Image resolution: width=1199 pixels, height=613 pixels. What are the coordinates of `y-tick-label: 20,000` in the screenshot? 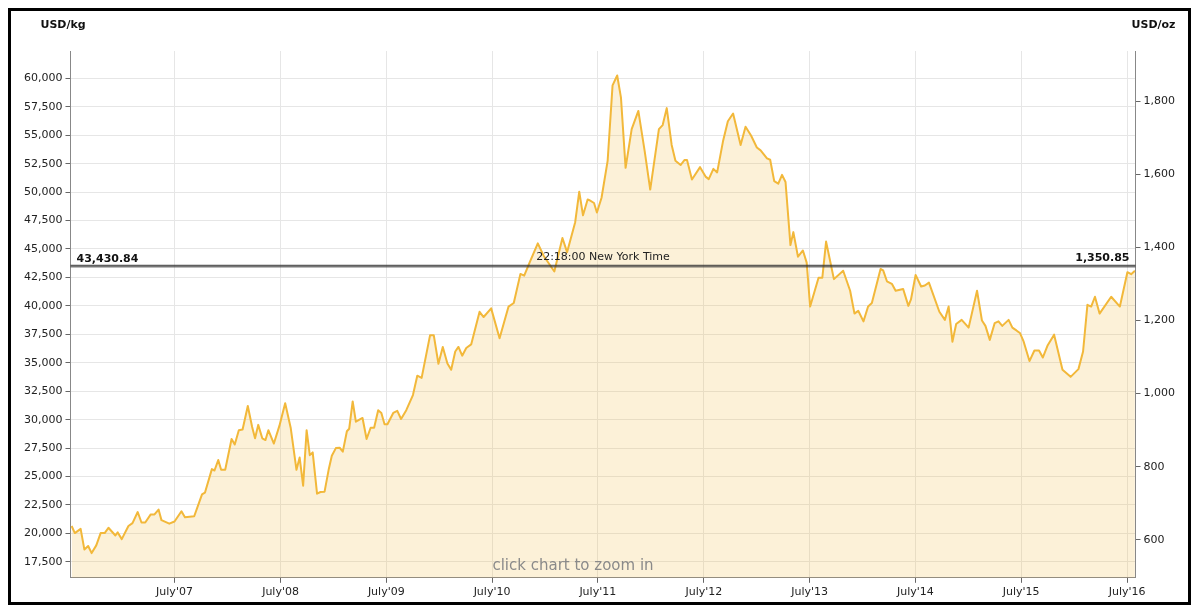 It's located at (43, 533).